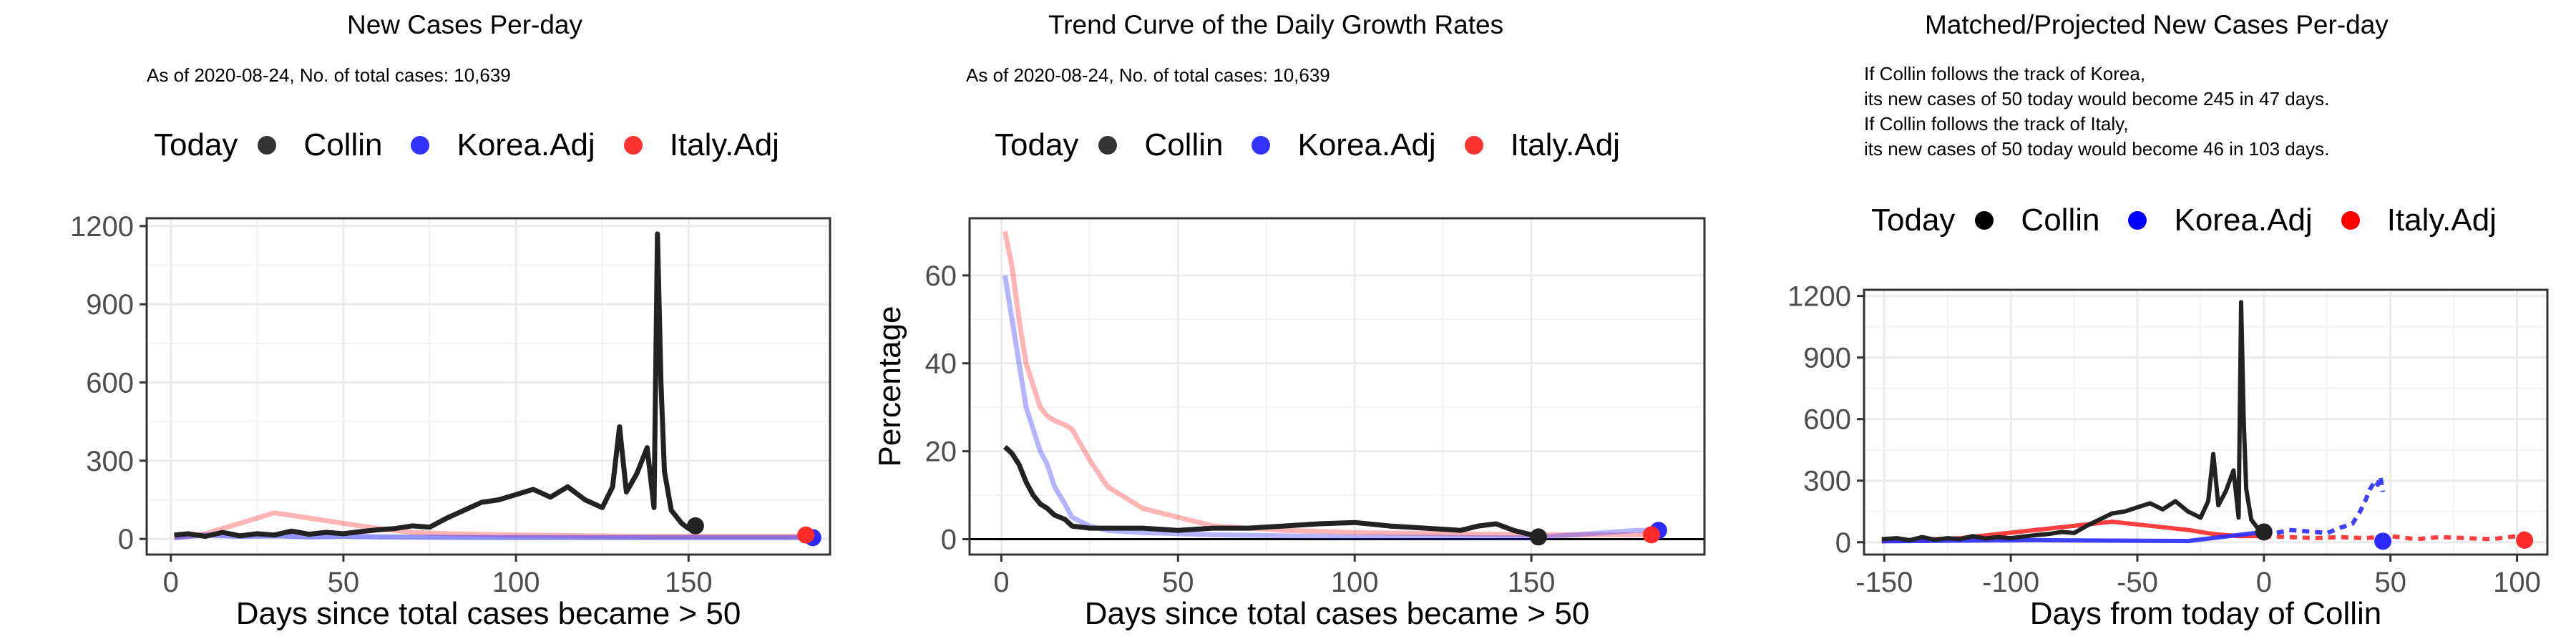 The image size is (2576, 644). Describe the element at coordinates (941, 364) in the screenshot. I see `y-tick-label: 40` at that location.